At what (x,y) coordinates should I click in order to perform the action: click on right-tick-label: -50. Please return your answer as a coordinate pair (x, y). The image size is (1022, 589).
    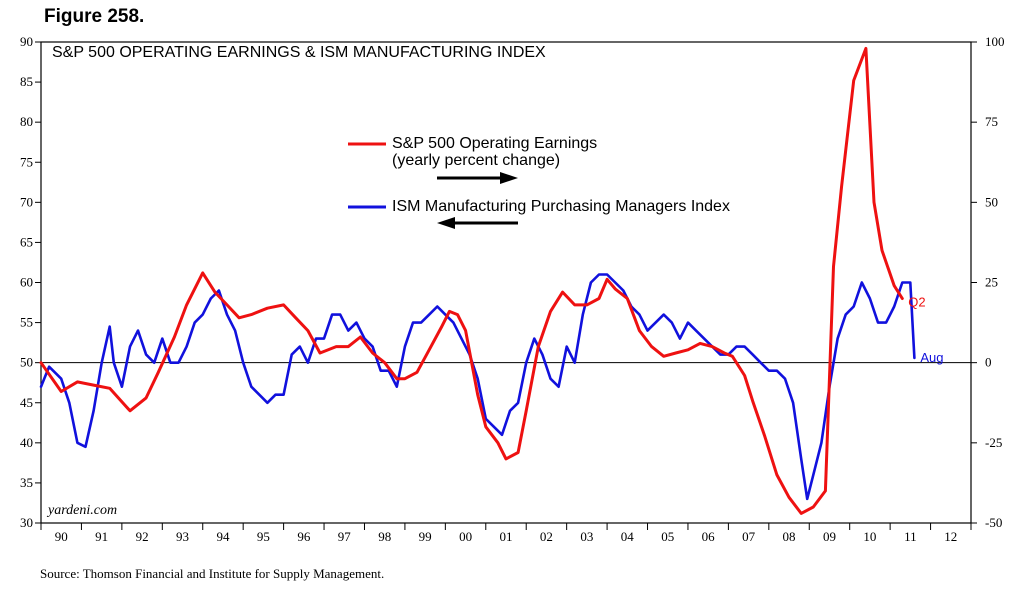
    Looking at the image, I should click on (993, 522).